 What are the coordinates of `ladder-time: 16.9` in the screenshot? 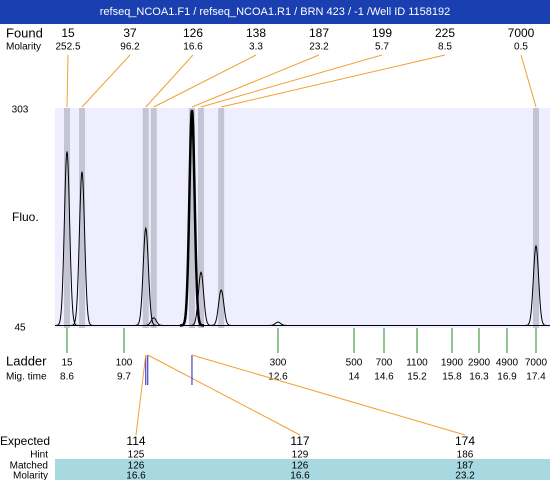 It's located at (507, 377).